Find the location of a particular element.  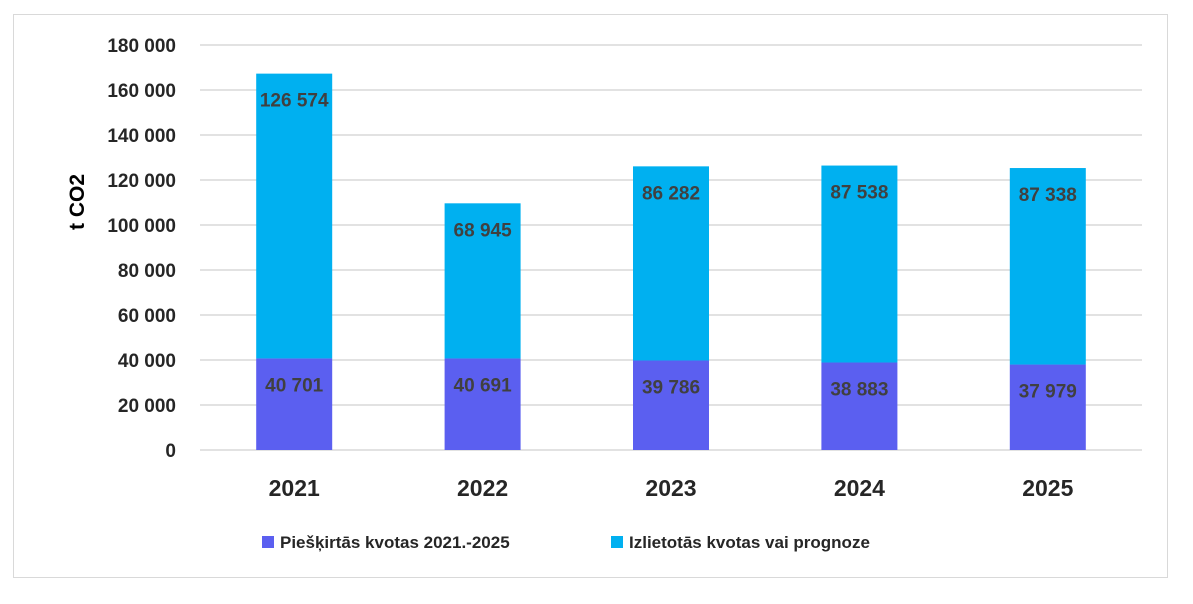

y-tick-label: 60 000 is located at coordinates (147, 316).